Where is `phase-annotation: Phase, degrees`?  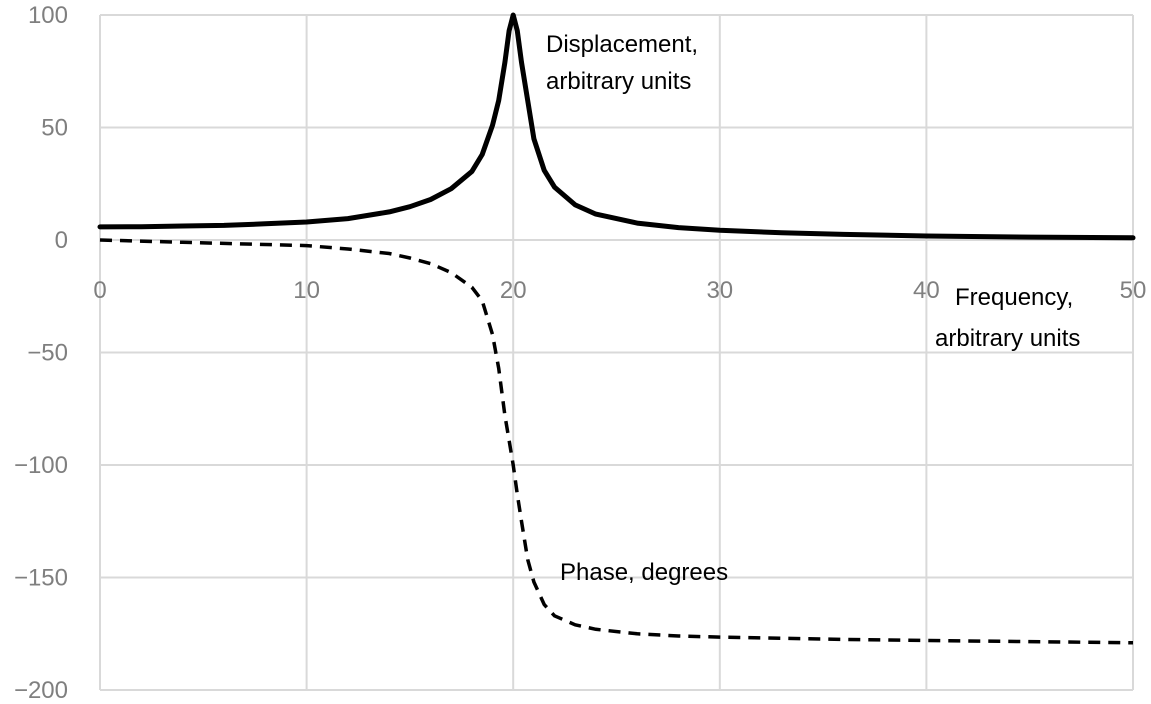
phase-annotation: Phase, degrees is located at coordinates (644, 572).